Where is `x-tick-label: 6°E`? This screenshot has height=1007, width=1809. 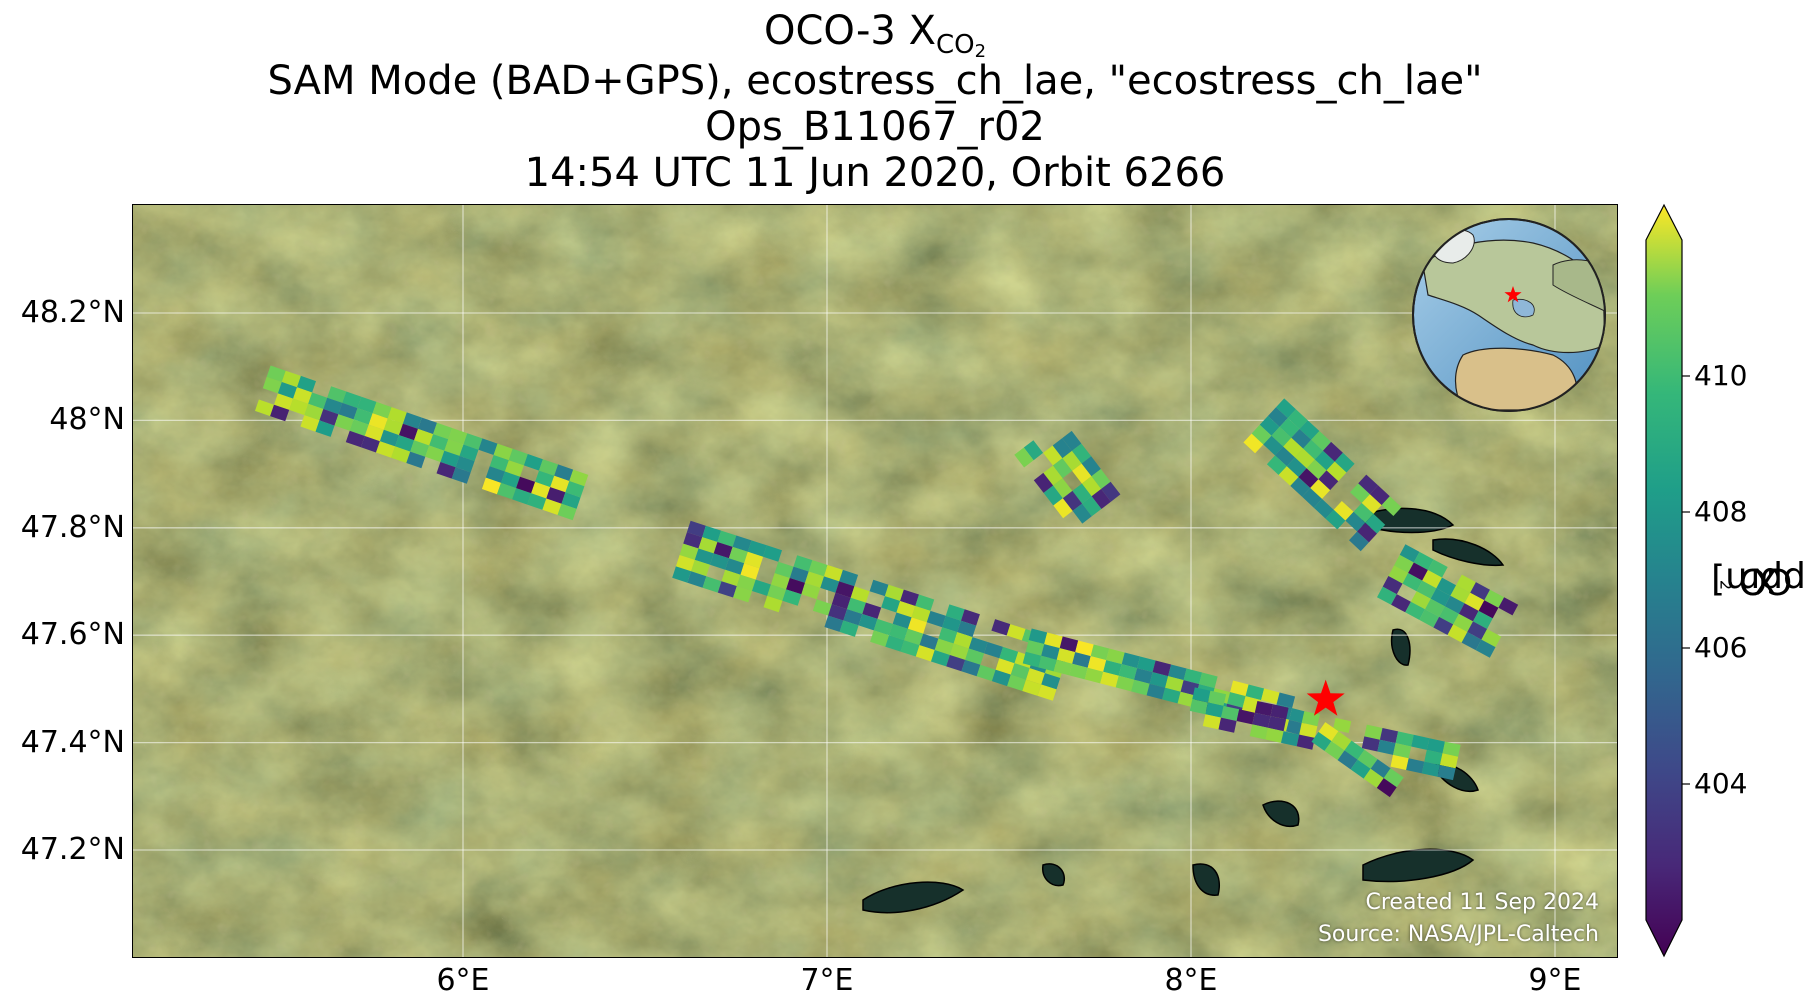 x-tick-label: 6°E is located at coordinates (463, 980).